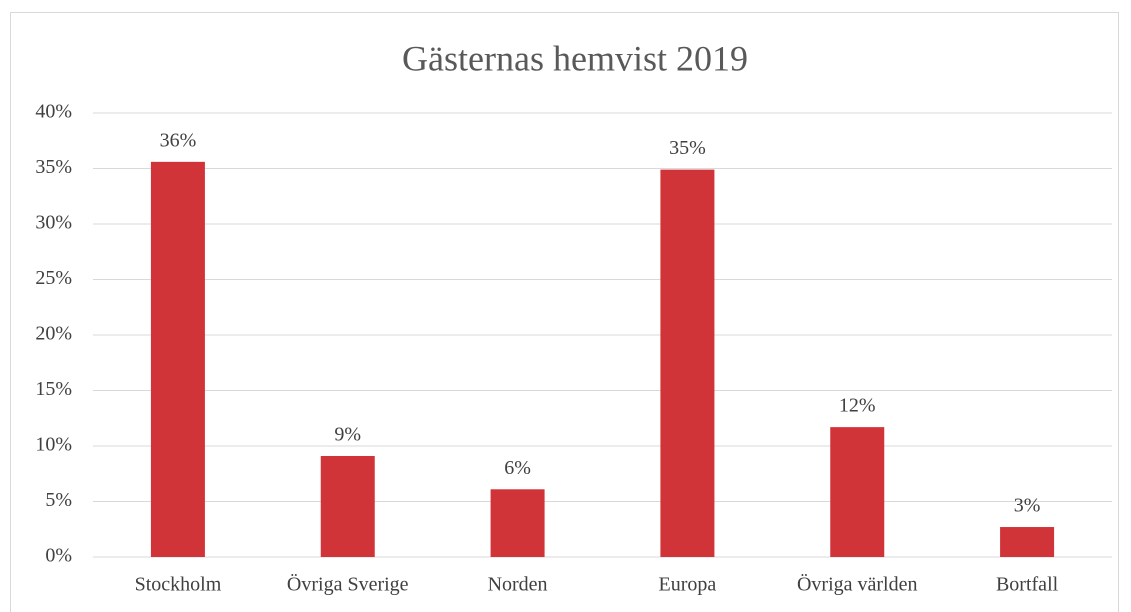 Image resolution: width=1131 pixels, height=612 pixels. I want to click on value-label: 3%, so click(1027, 506).